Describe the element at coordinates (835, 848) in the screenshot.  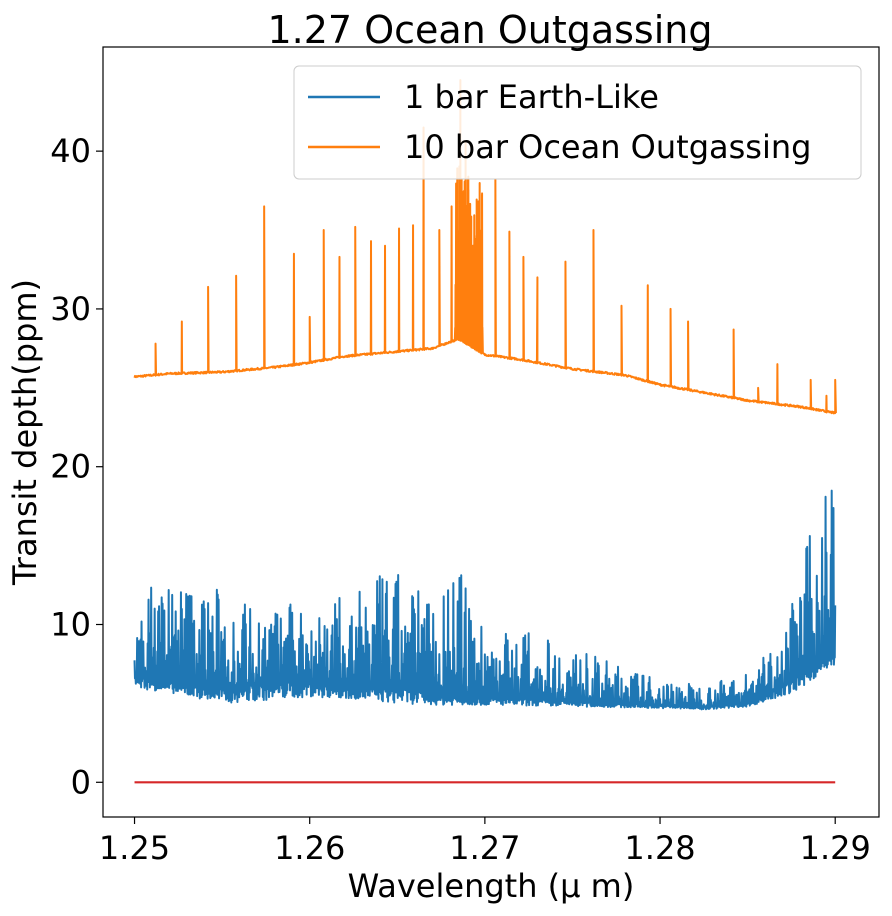
I see `x-tick-label: 1.29` at that location.